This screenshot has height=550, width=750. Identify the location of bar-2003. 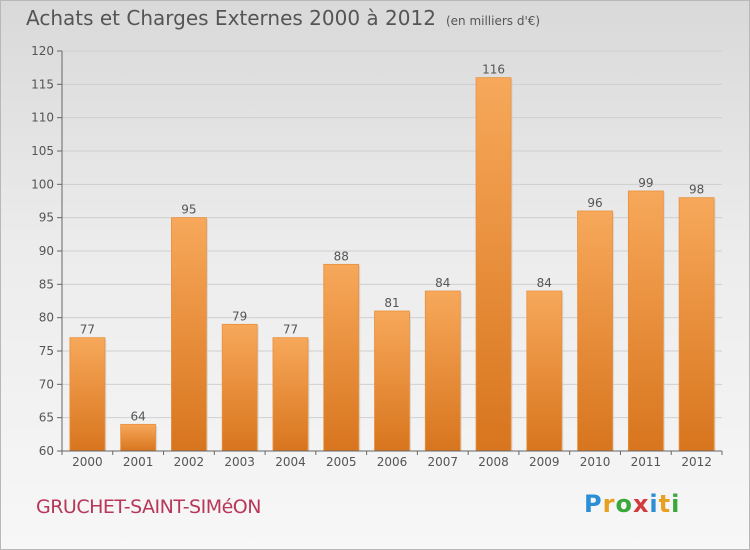
(239, 387).